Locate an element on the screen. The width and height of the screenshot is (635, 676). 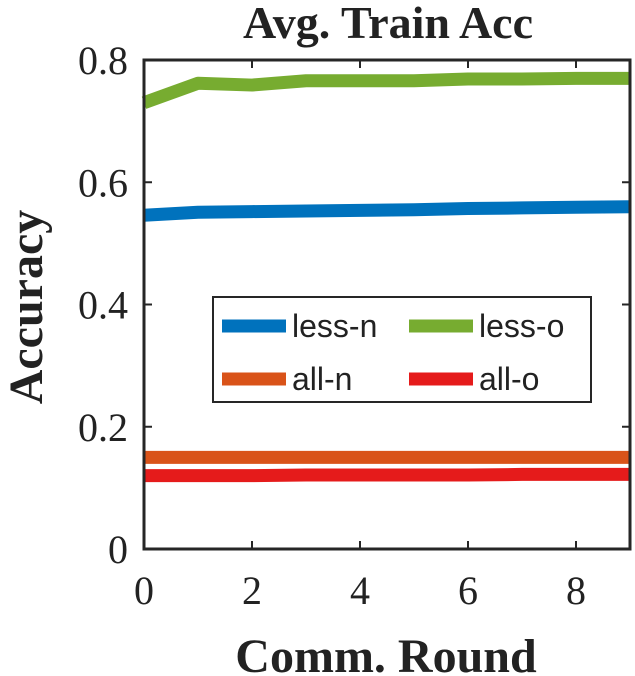
x-tick-label: 8 is located at coordinates (576, 590).